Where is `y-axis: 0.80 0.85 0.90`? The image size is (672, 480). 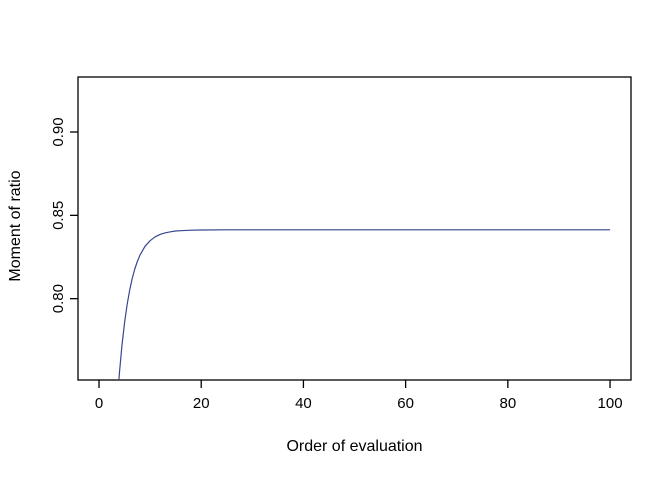 y-axis: 0.80 0.85 0.90 is located at coordinates (64, 215).